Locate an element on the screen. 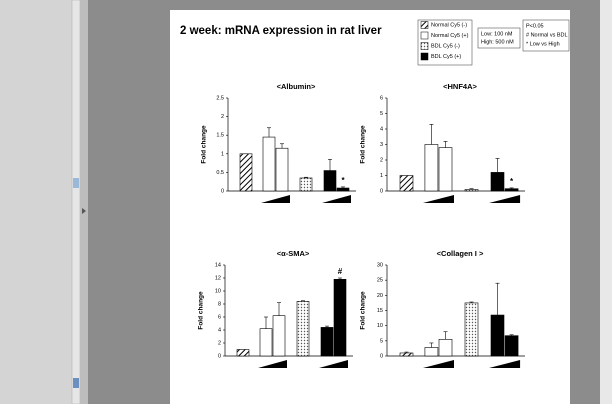 This screenshot has height=404, width=612. chart-title: <α-SMA> is located at coordinates (293, 253).